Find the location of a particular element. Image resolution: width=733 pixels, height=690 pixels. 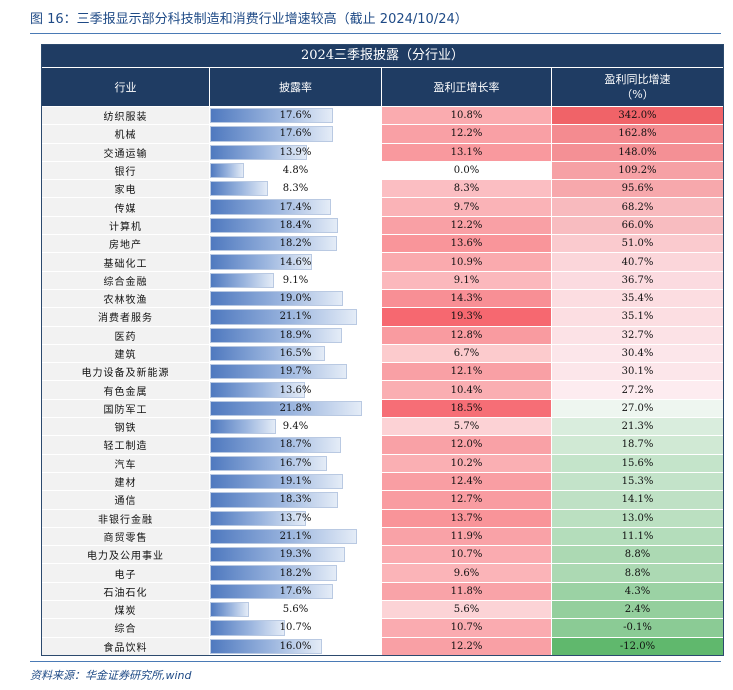

disclosure-value: 13.6% is located at coordinates (295, 390).